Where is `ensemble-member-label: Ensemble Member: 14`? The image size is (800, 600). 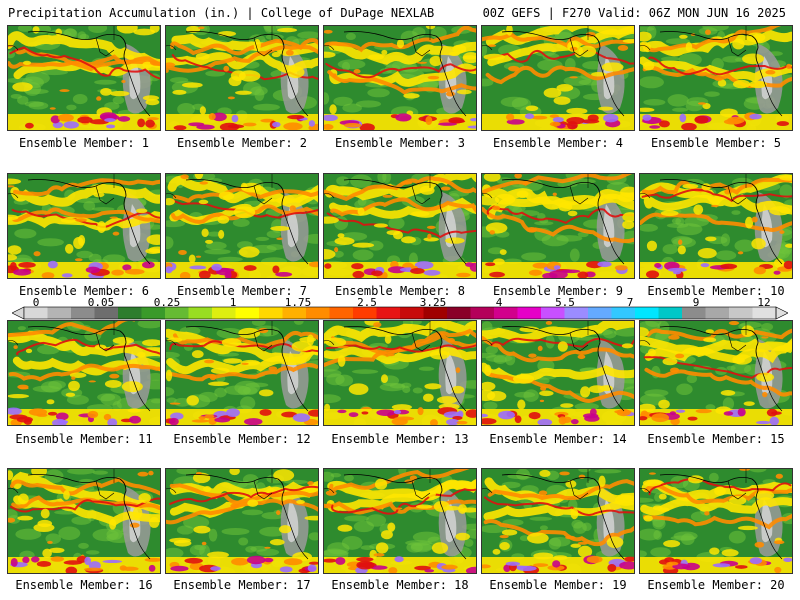 ensemble-member-label: Ensemble Member: 14 is located at coordinates (558, 439).